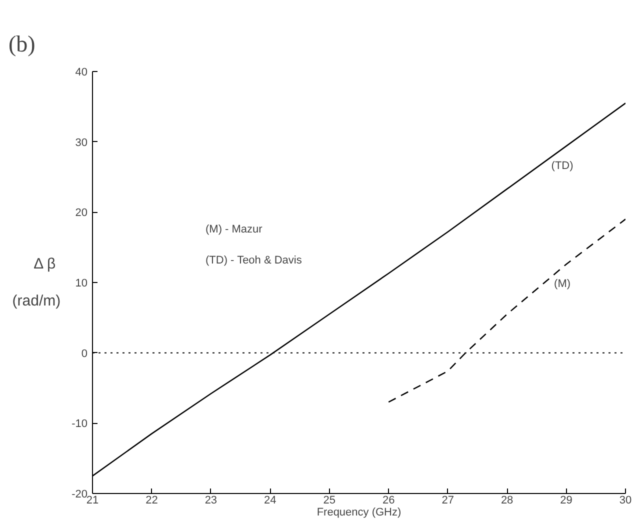 The height and width of the screenshot is (531, 637). I want to click on x-tick-label: 23, so click(211, 500).